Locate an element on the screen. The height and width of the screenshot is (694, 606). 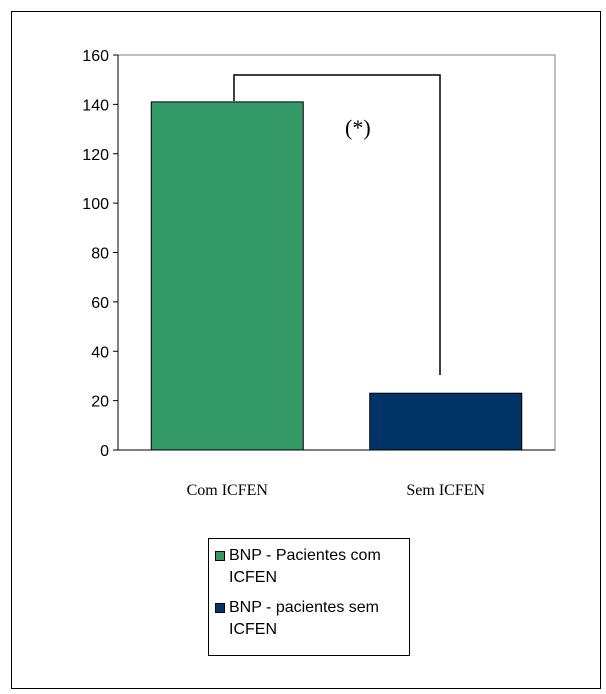
legend-item-com-icfen: BNP - Pacientes com ICFEN is located at coordinates (310, 567).